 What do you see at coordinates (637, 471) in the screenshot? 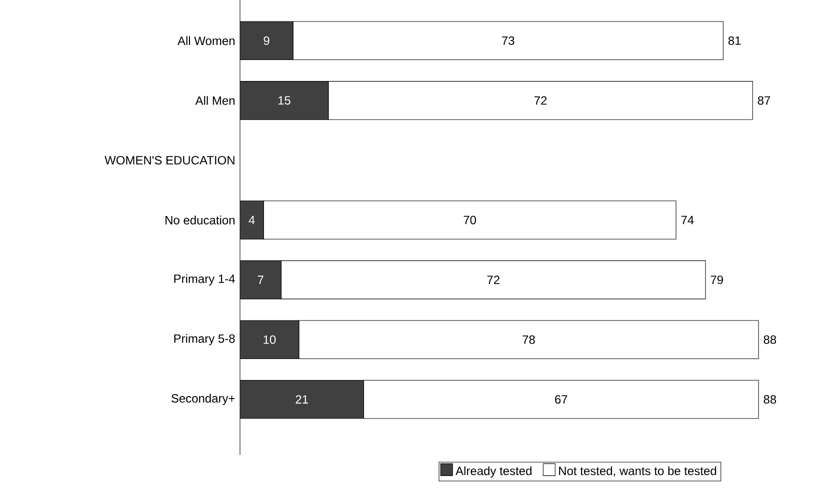
I see `legend-label: Not tested, wants to be tested` at bounding box center [637, 471].